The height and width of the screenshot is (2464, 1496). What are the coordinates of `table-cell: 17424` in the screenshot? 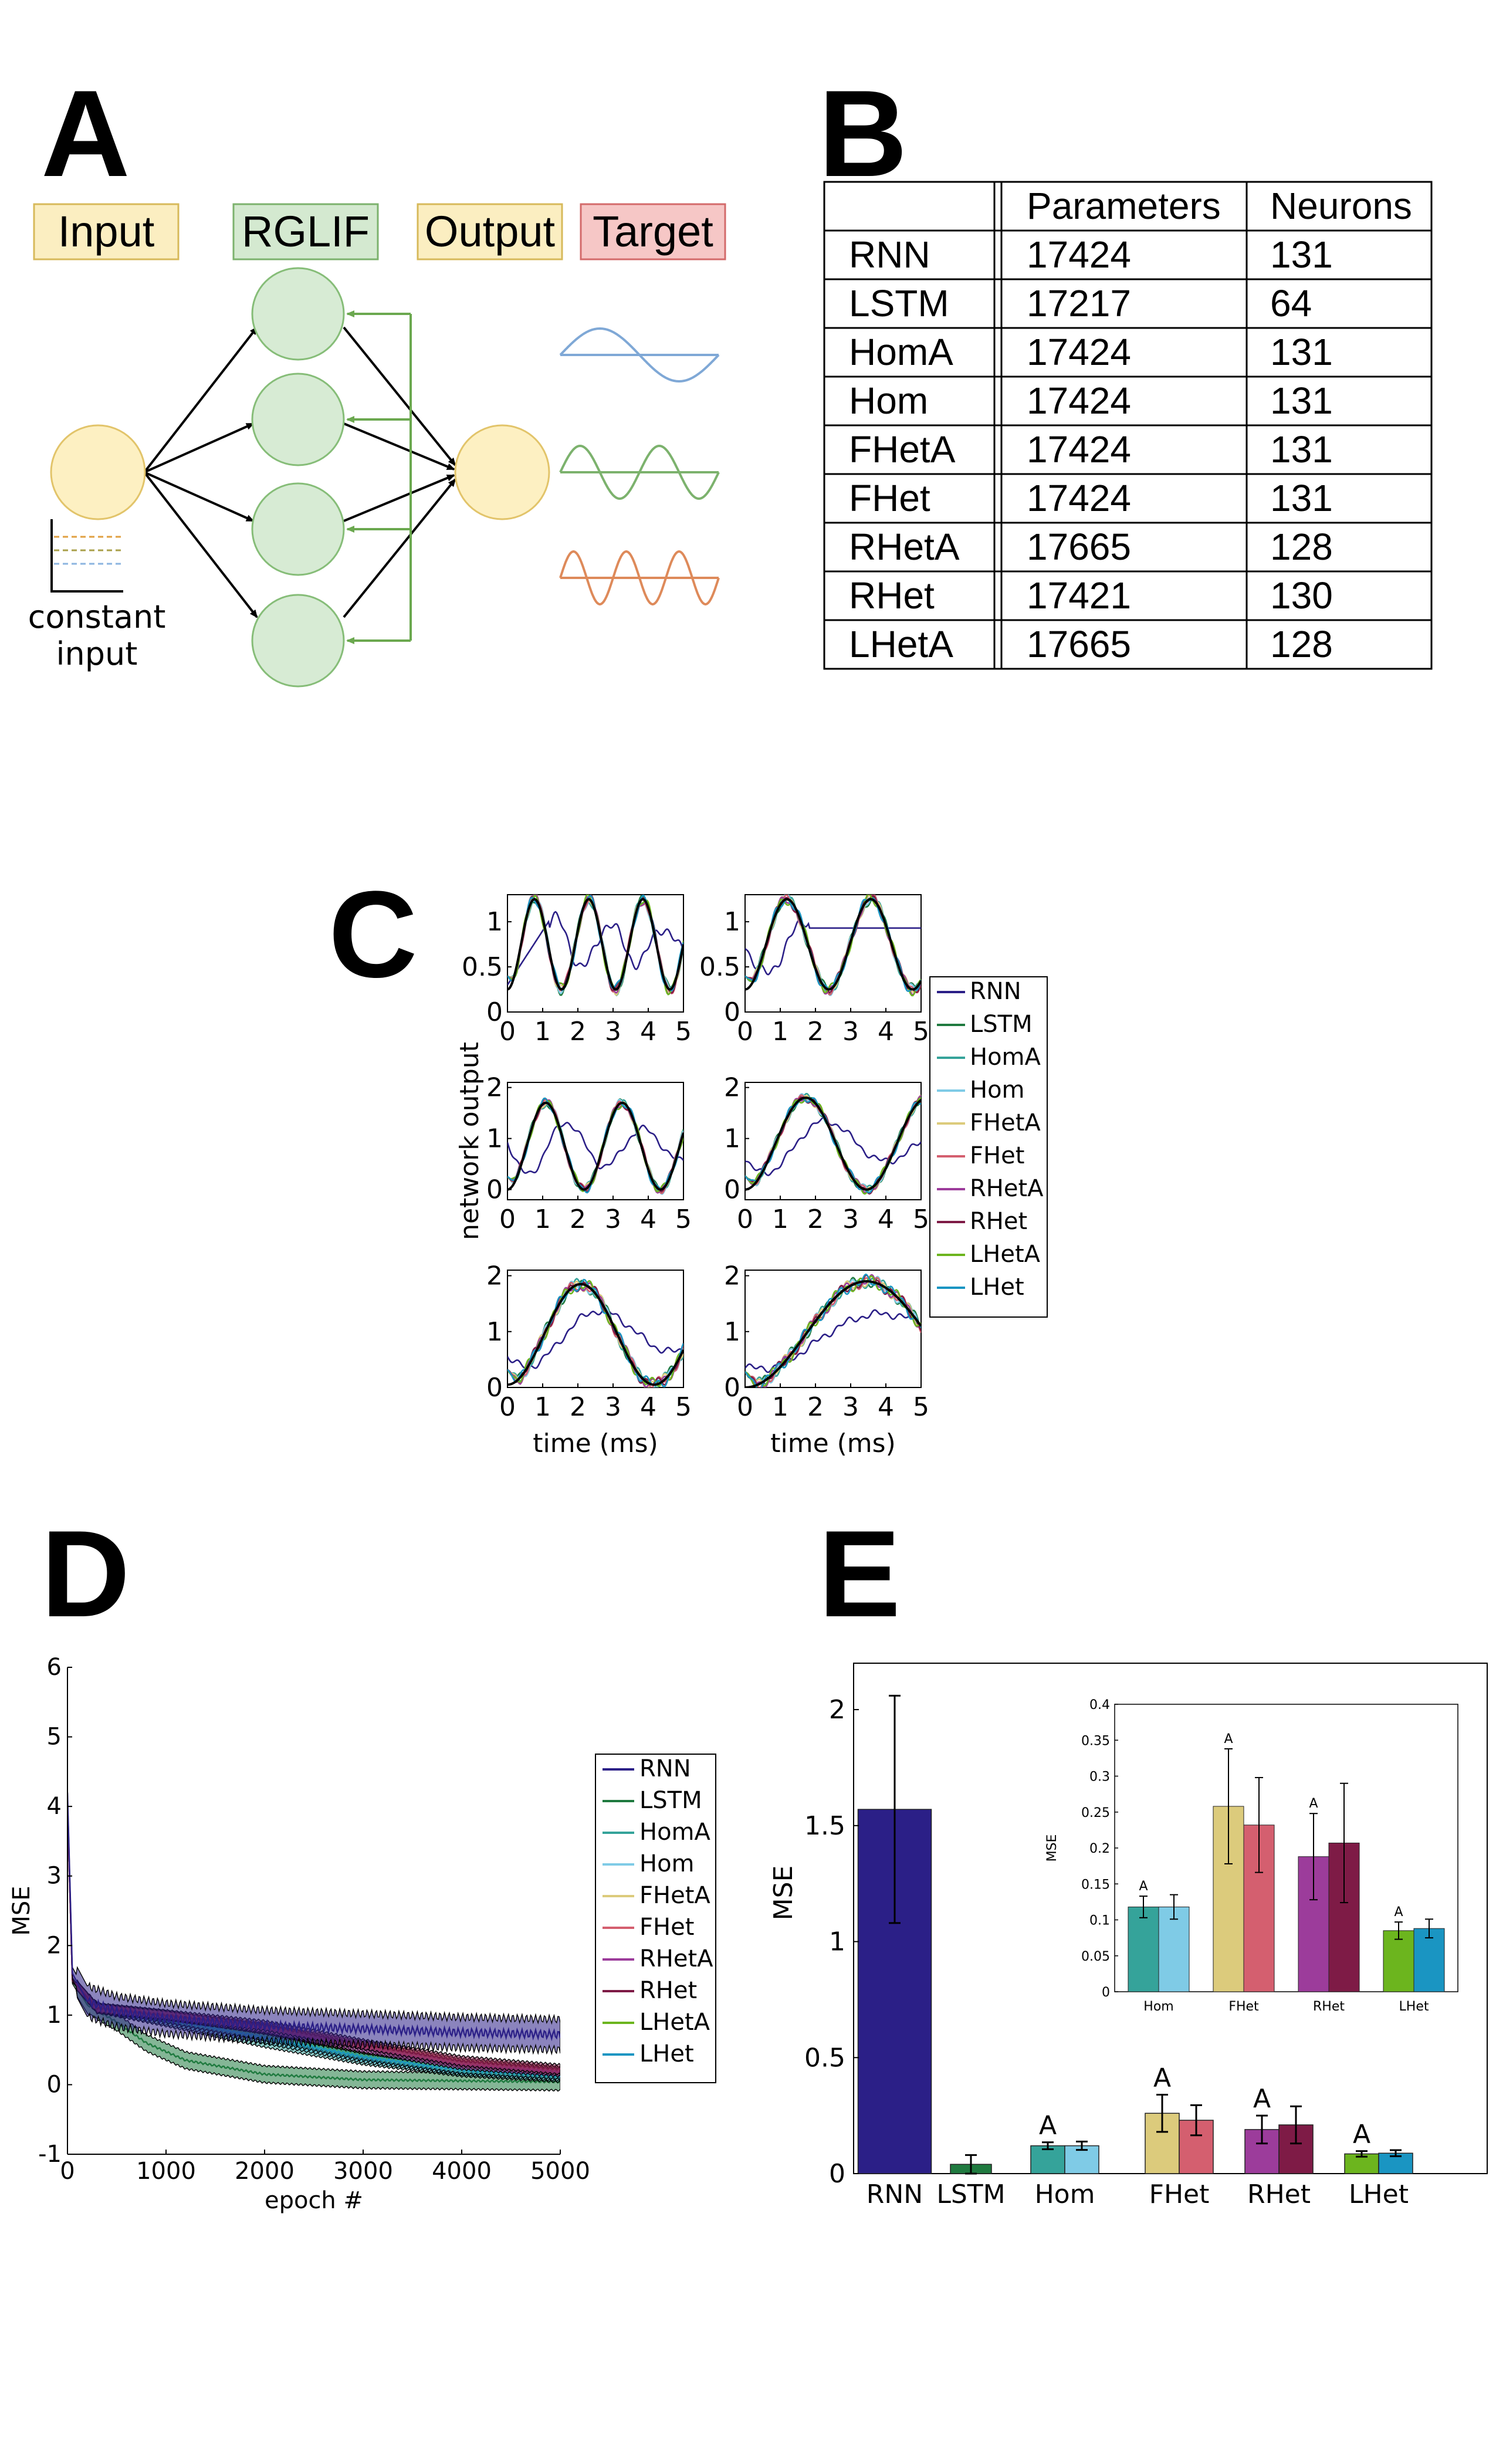 It's located at (1079, 254).